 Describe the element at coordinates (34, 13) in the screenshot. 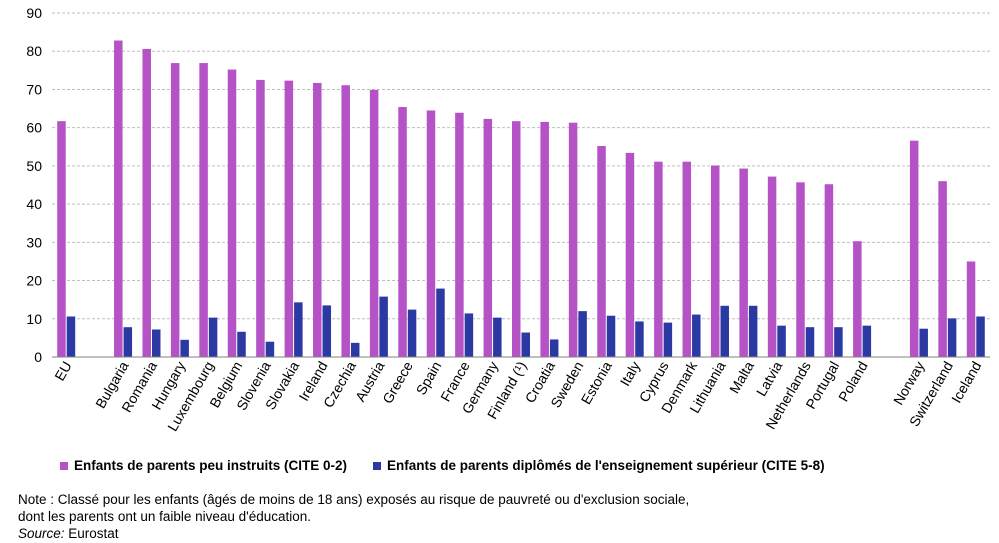

I see `y-tick-label: 90` at that location.